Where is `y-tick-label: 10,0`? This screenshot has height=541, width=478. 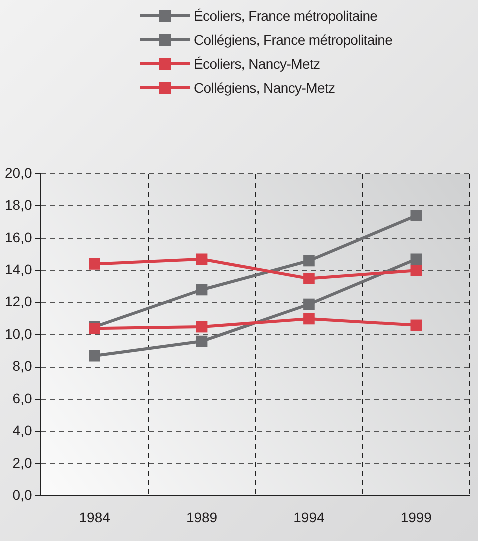
y-tick-label: 10,0 is located at coordinates (18, 334).